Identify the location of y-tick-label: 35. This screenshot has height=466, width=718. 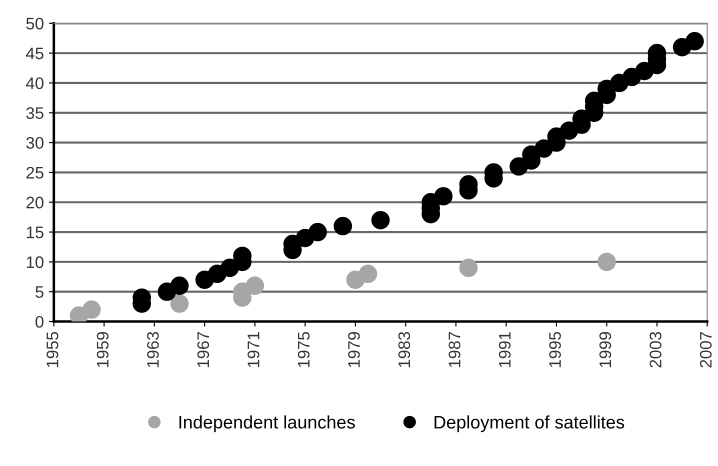
(35, 113).